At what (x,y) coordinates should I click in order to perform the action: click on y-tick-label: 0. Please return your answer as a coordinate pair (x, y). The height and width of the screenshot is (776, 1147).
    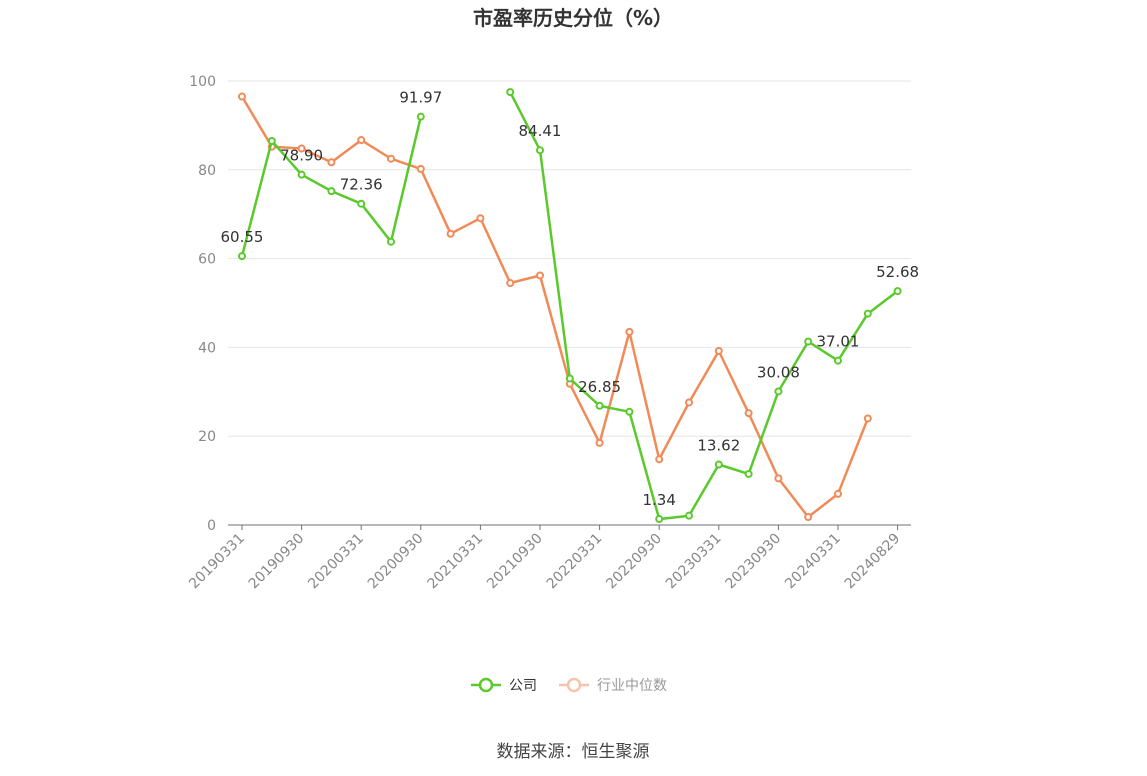
    Looking at the image, I should click on (211, 526).